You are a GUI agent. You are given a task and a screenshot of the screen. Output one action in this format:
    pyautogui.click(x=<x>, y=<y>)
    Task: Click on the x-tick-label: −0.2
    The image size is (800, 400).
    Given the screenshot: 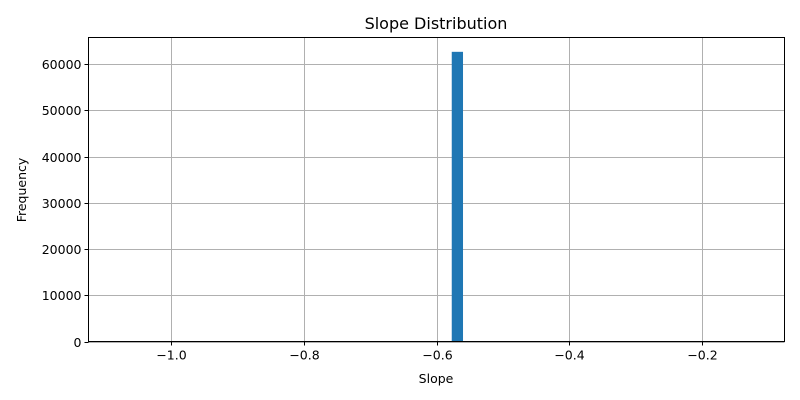 What is the action you would take?
    pyautogui.click(x=702, y=355)
    